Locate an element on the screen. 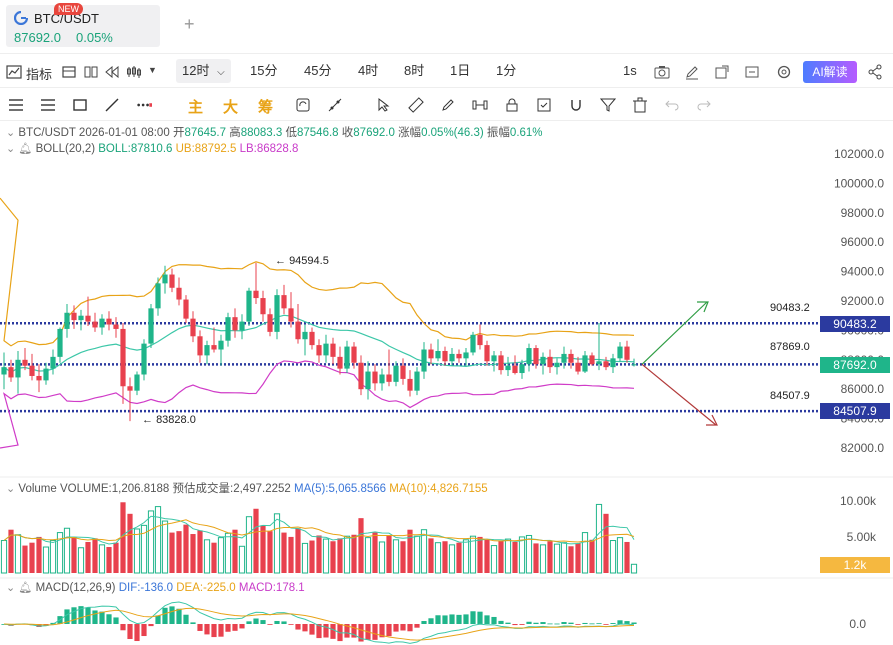  popout-icon is located at coordinates (722, 72).